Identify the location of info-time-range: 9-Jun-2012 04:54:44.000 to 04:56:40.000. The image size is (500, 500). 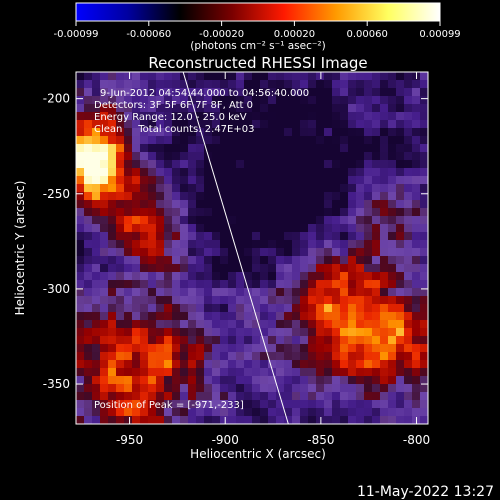
(204, 93).